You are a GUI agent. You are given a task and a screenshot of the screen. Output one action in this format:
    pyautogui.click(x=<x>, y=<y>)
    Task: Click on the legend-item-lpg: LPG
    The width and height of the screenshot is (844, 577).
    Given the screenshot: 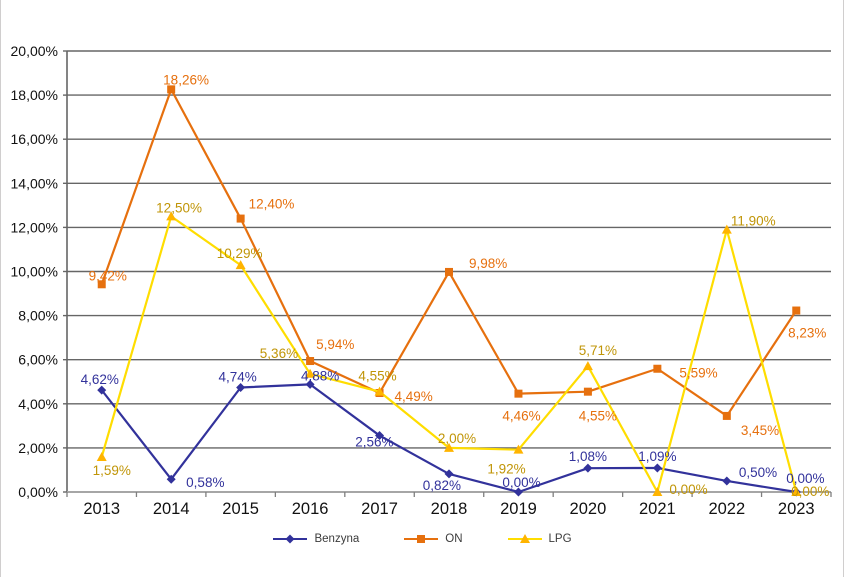 What is the action you would take?
    pyautogui.click(x=539, y=539)
    